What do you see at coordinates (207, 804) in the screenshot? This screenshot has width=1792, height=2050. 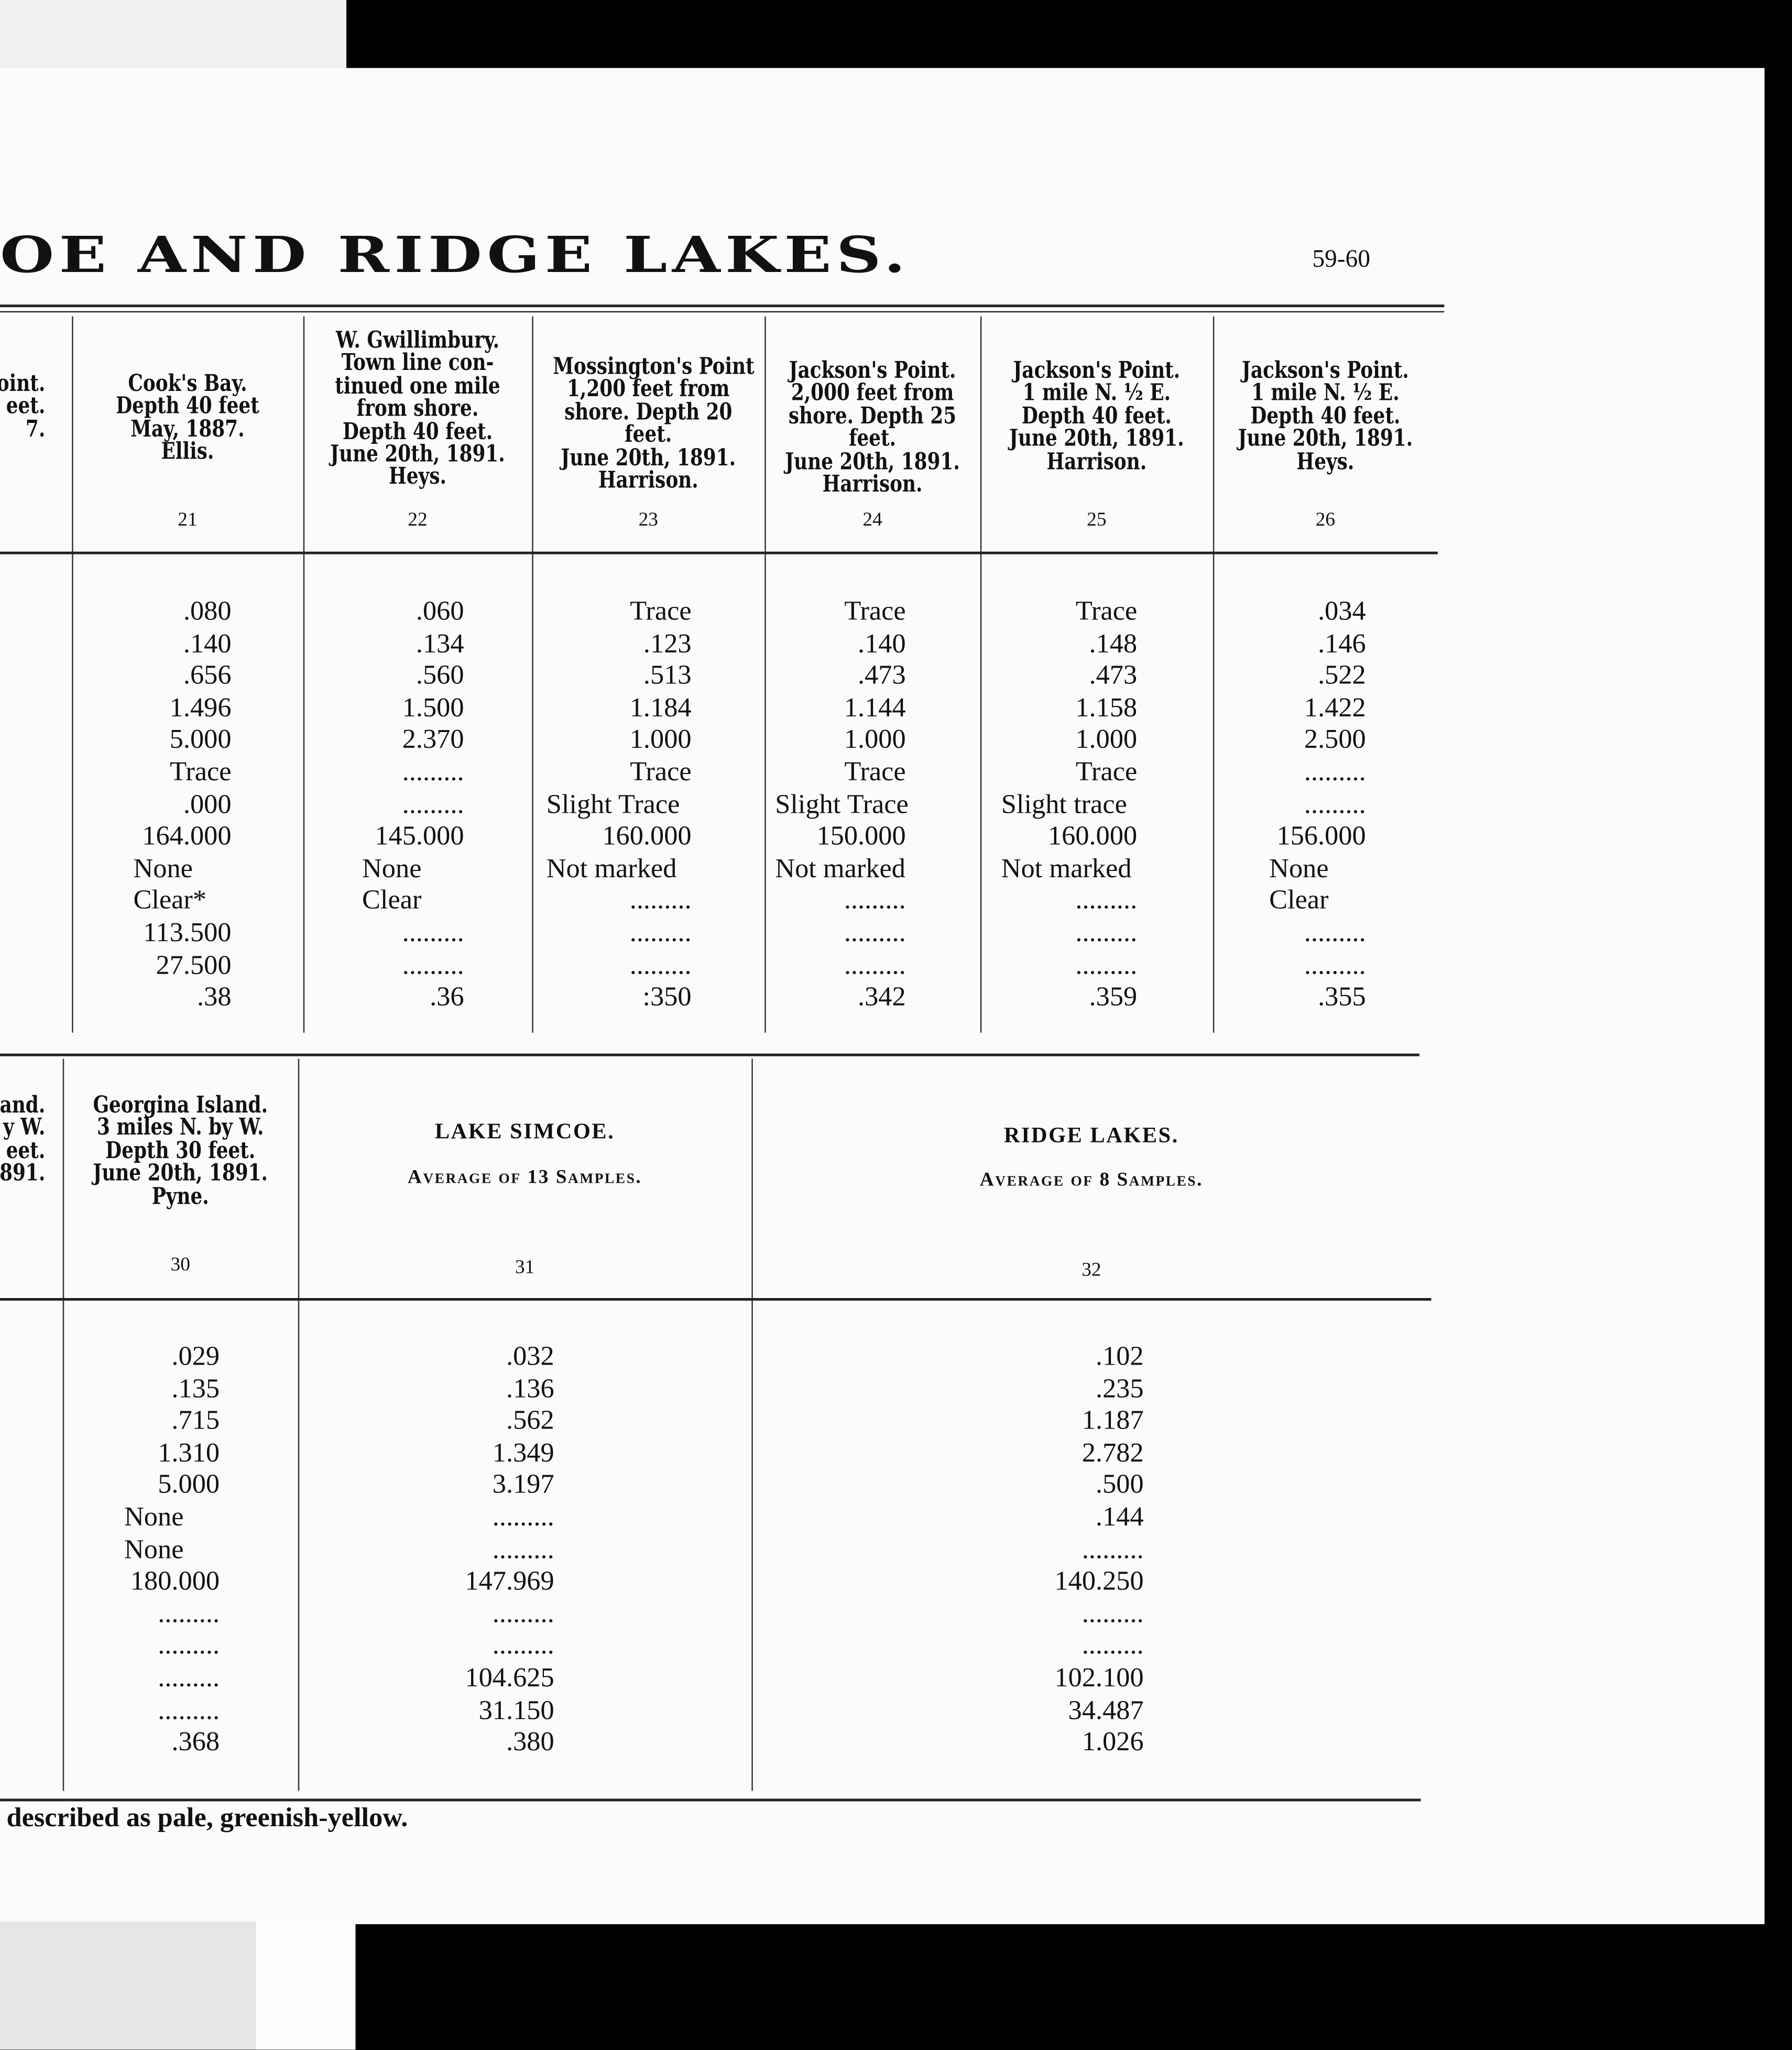 I see `table-cell: .000` at bounding box center [207, 804].